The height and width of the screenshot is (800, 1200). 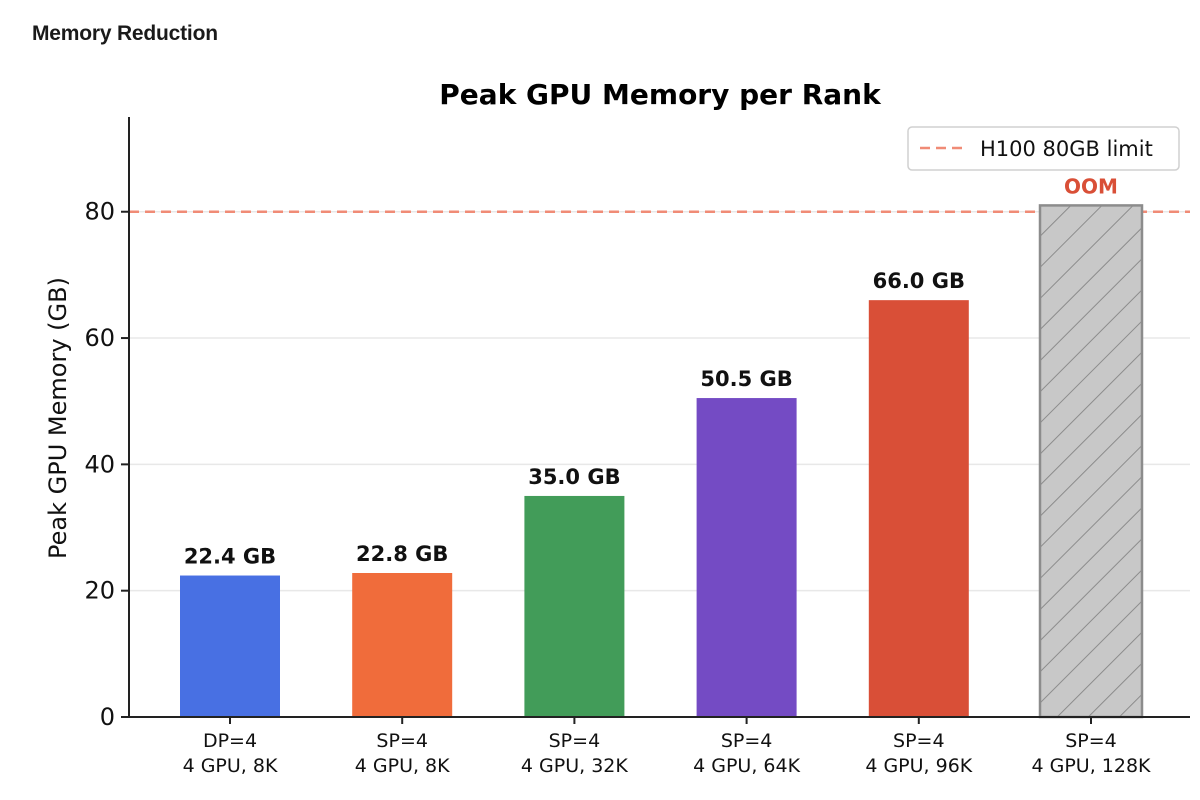 I want to click on data-label-0: 22.4 GB, so click(x=230, y=557).